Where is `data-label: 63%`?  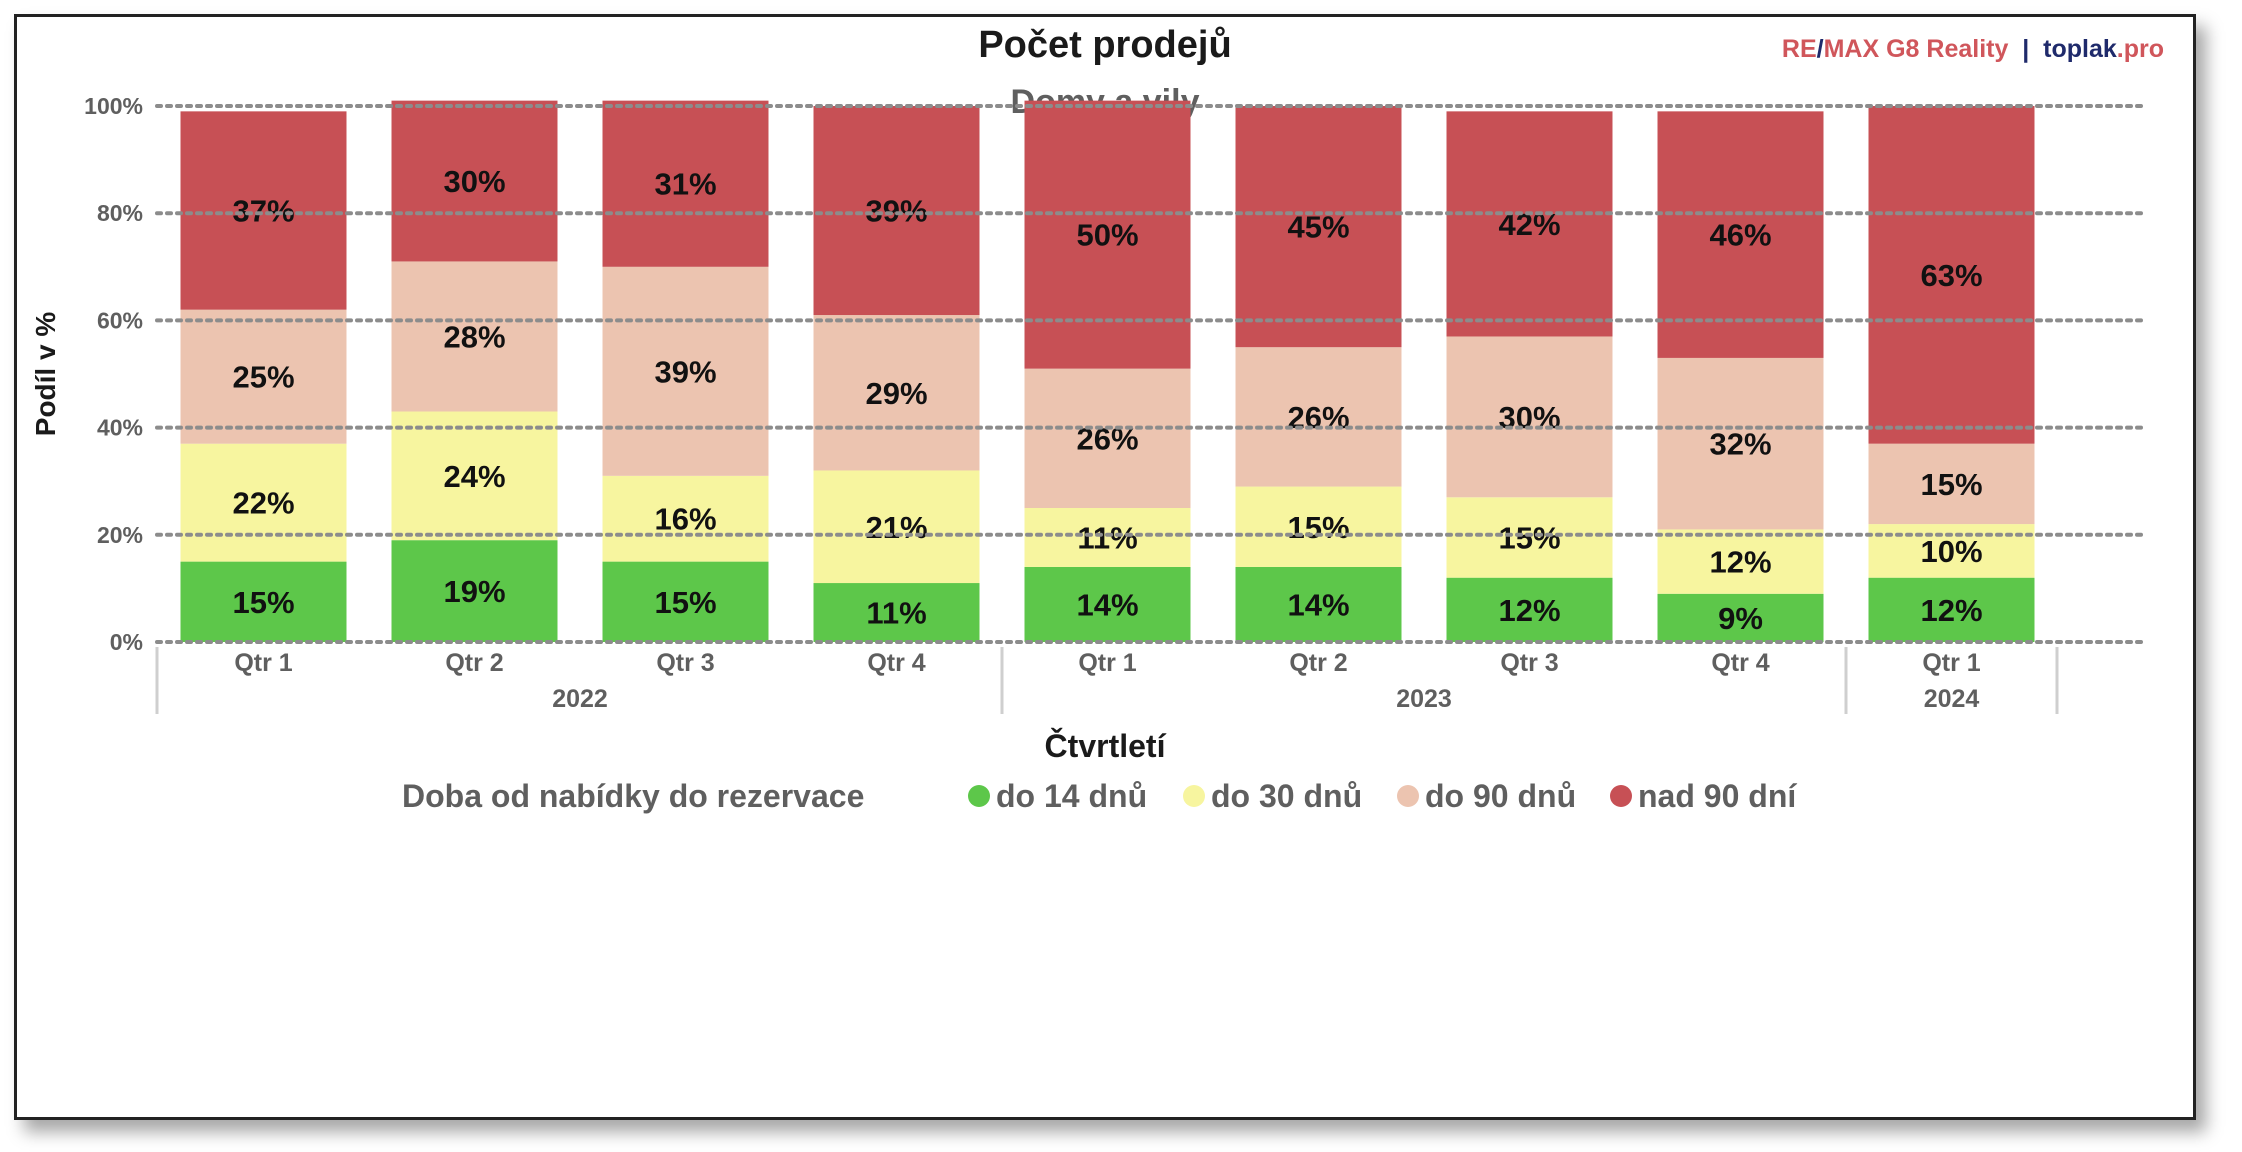 data-label: 63% is located at coordinates (1951, 275).